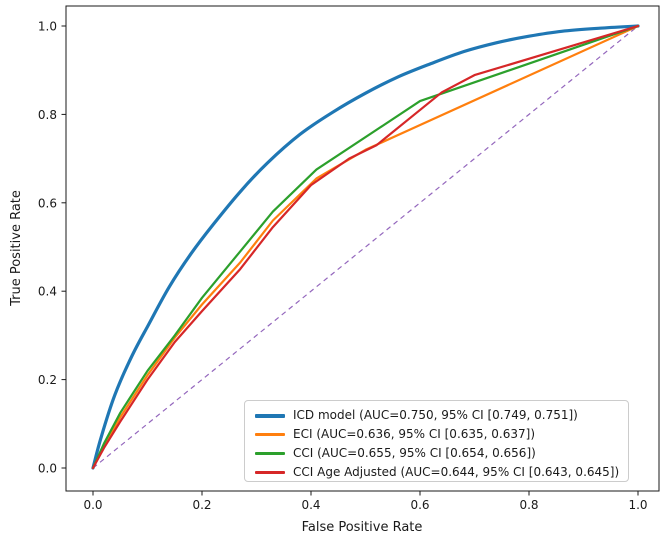 This screenshot has width=667, height=540. I want to click on legend-line-swatch-cci-age-adjusted, so click(270, 472).